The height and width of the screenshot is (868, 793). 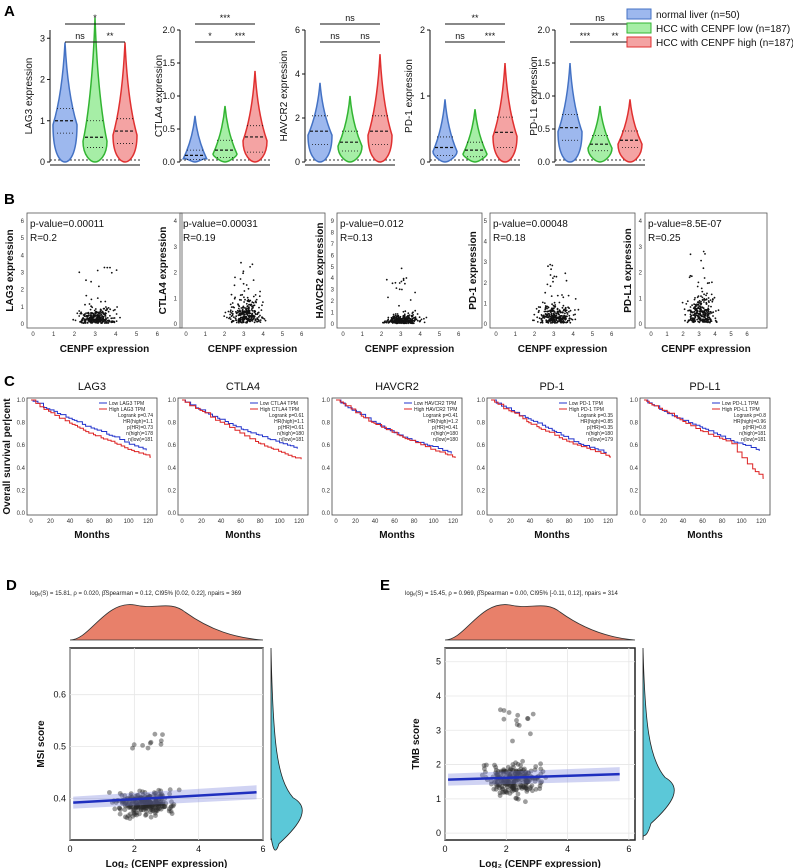 I want to click on x-axis-label: Log₂ (CENPF expression), so click(x=540, y=863).